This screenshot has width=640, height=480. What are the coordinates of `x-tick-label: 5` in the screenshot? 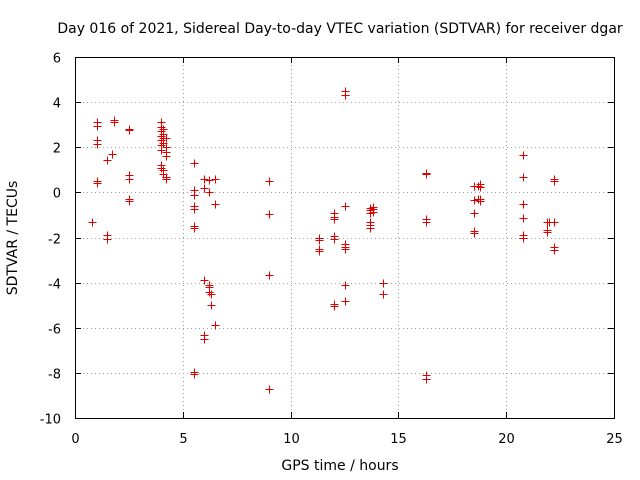 It's located at (183, 439).